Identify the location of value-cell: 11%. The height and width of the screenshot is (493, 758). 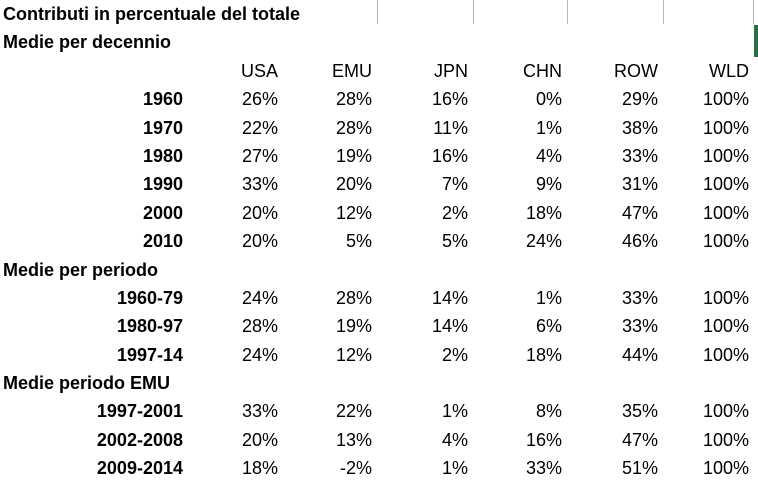
(450, 127).